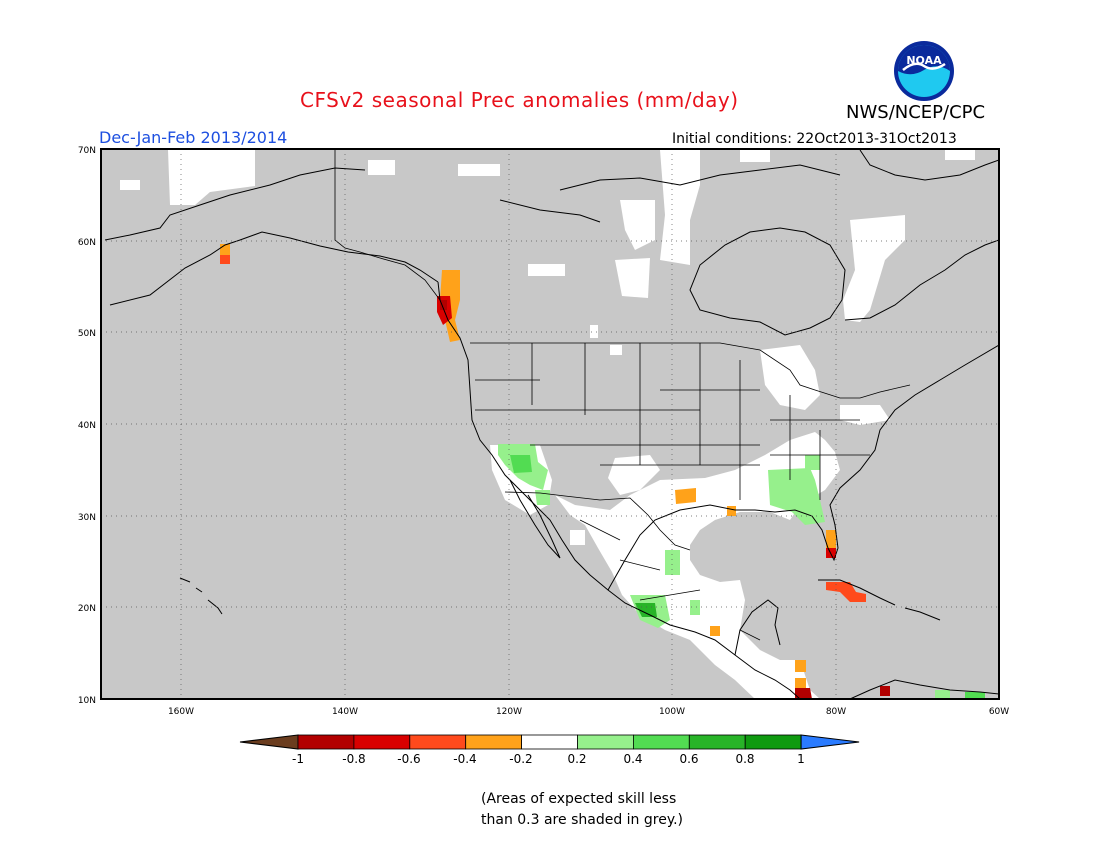  I want to click on lon-label: 160W, so click(181, 712).